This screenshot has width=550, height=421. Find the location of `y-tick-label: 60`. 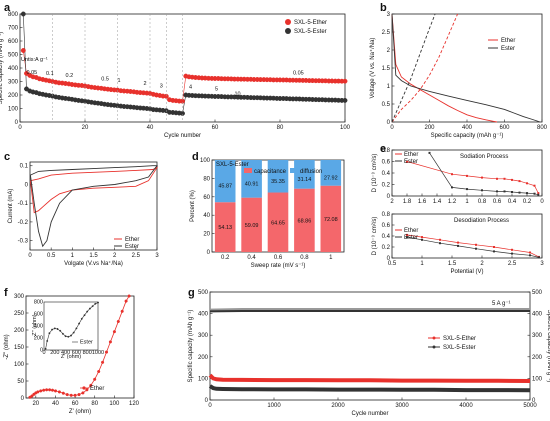

y-tick-label: 60 is located at coordinates (206, 198).